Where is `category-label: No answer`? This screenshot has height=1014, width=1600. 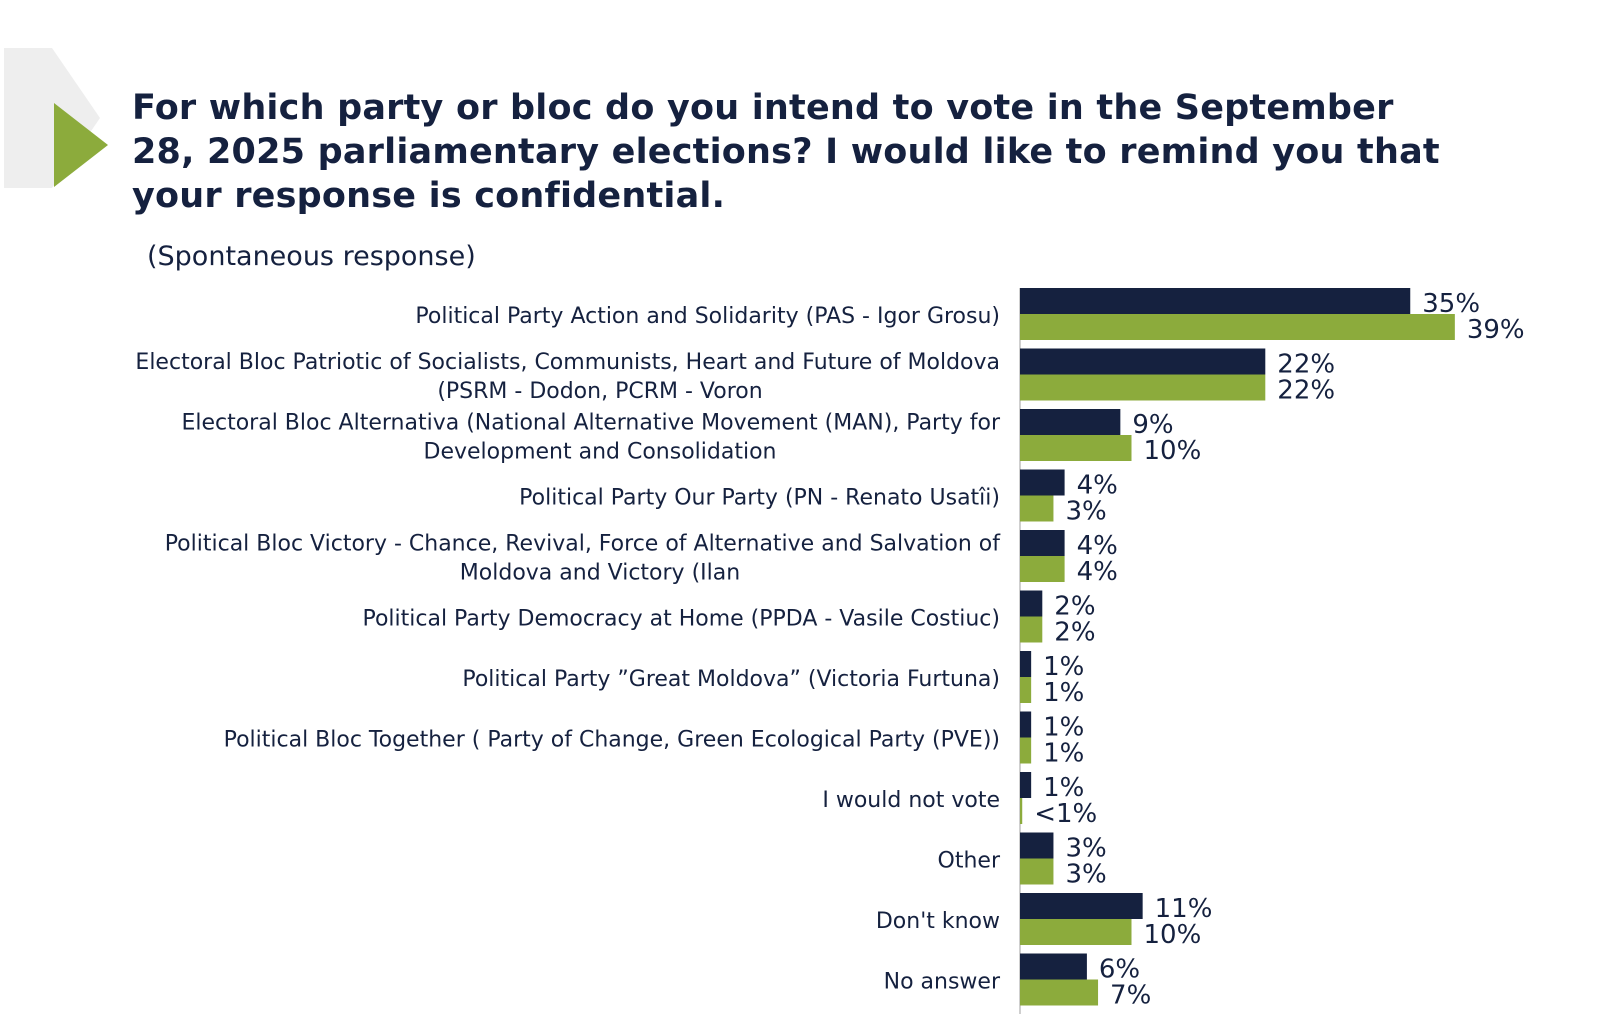 category-label: No answer is located at coordinates (942, 982).